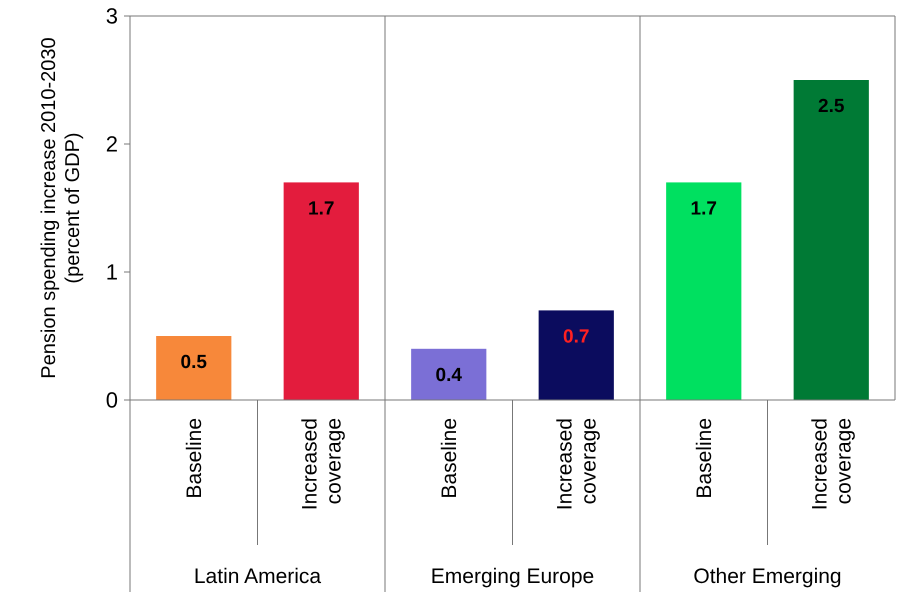  What do you see at coordinates (831, 106) in the screenshot?
I see `data-label: 2.5` at bounding box center [831, 106].